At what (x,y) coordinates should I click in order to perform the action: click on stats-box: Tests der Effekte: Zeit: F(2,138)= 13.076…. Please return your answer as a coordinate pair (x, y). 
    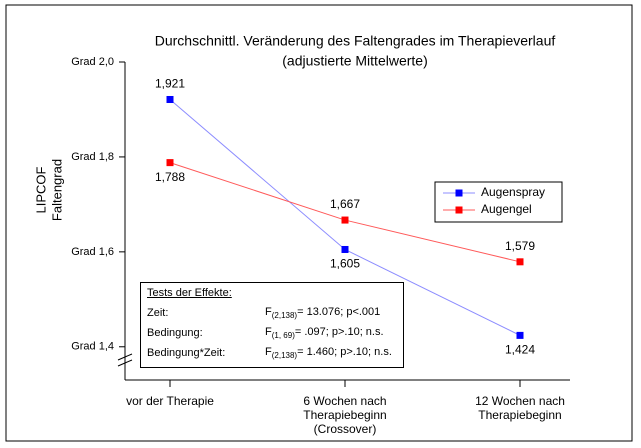
    Looking at the image, I should click on (272, 325).